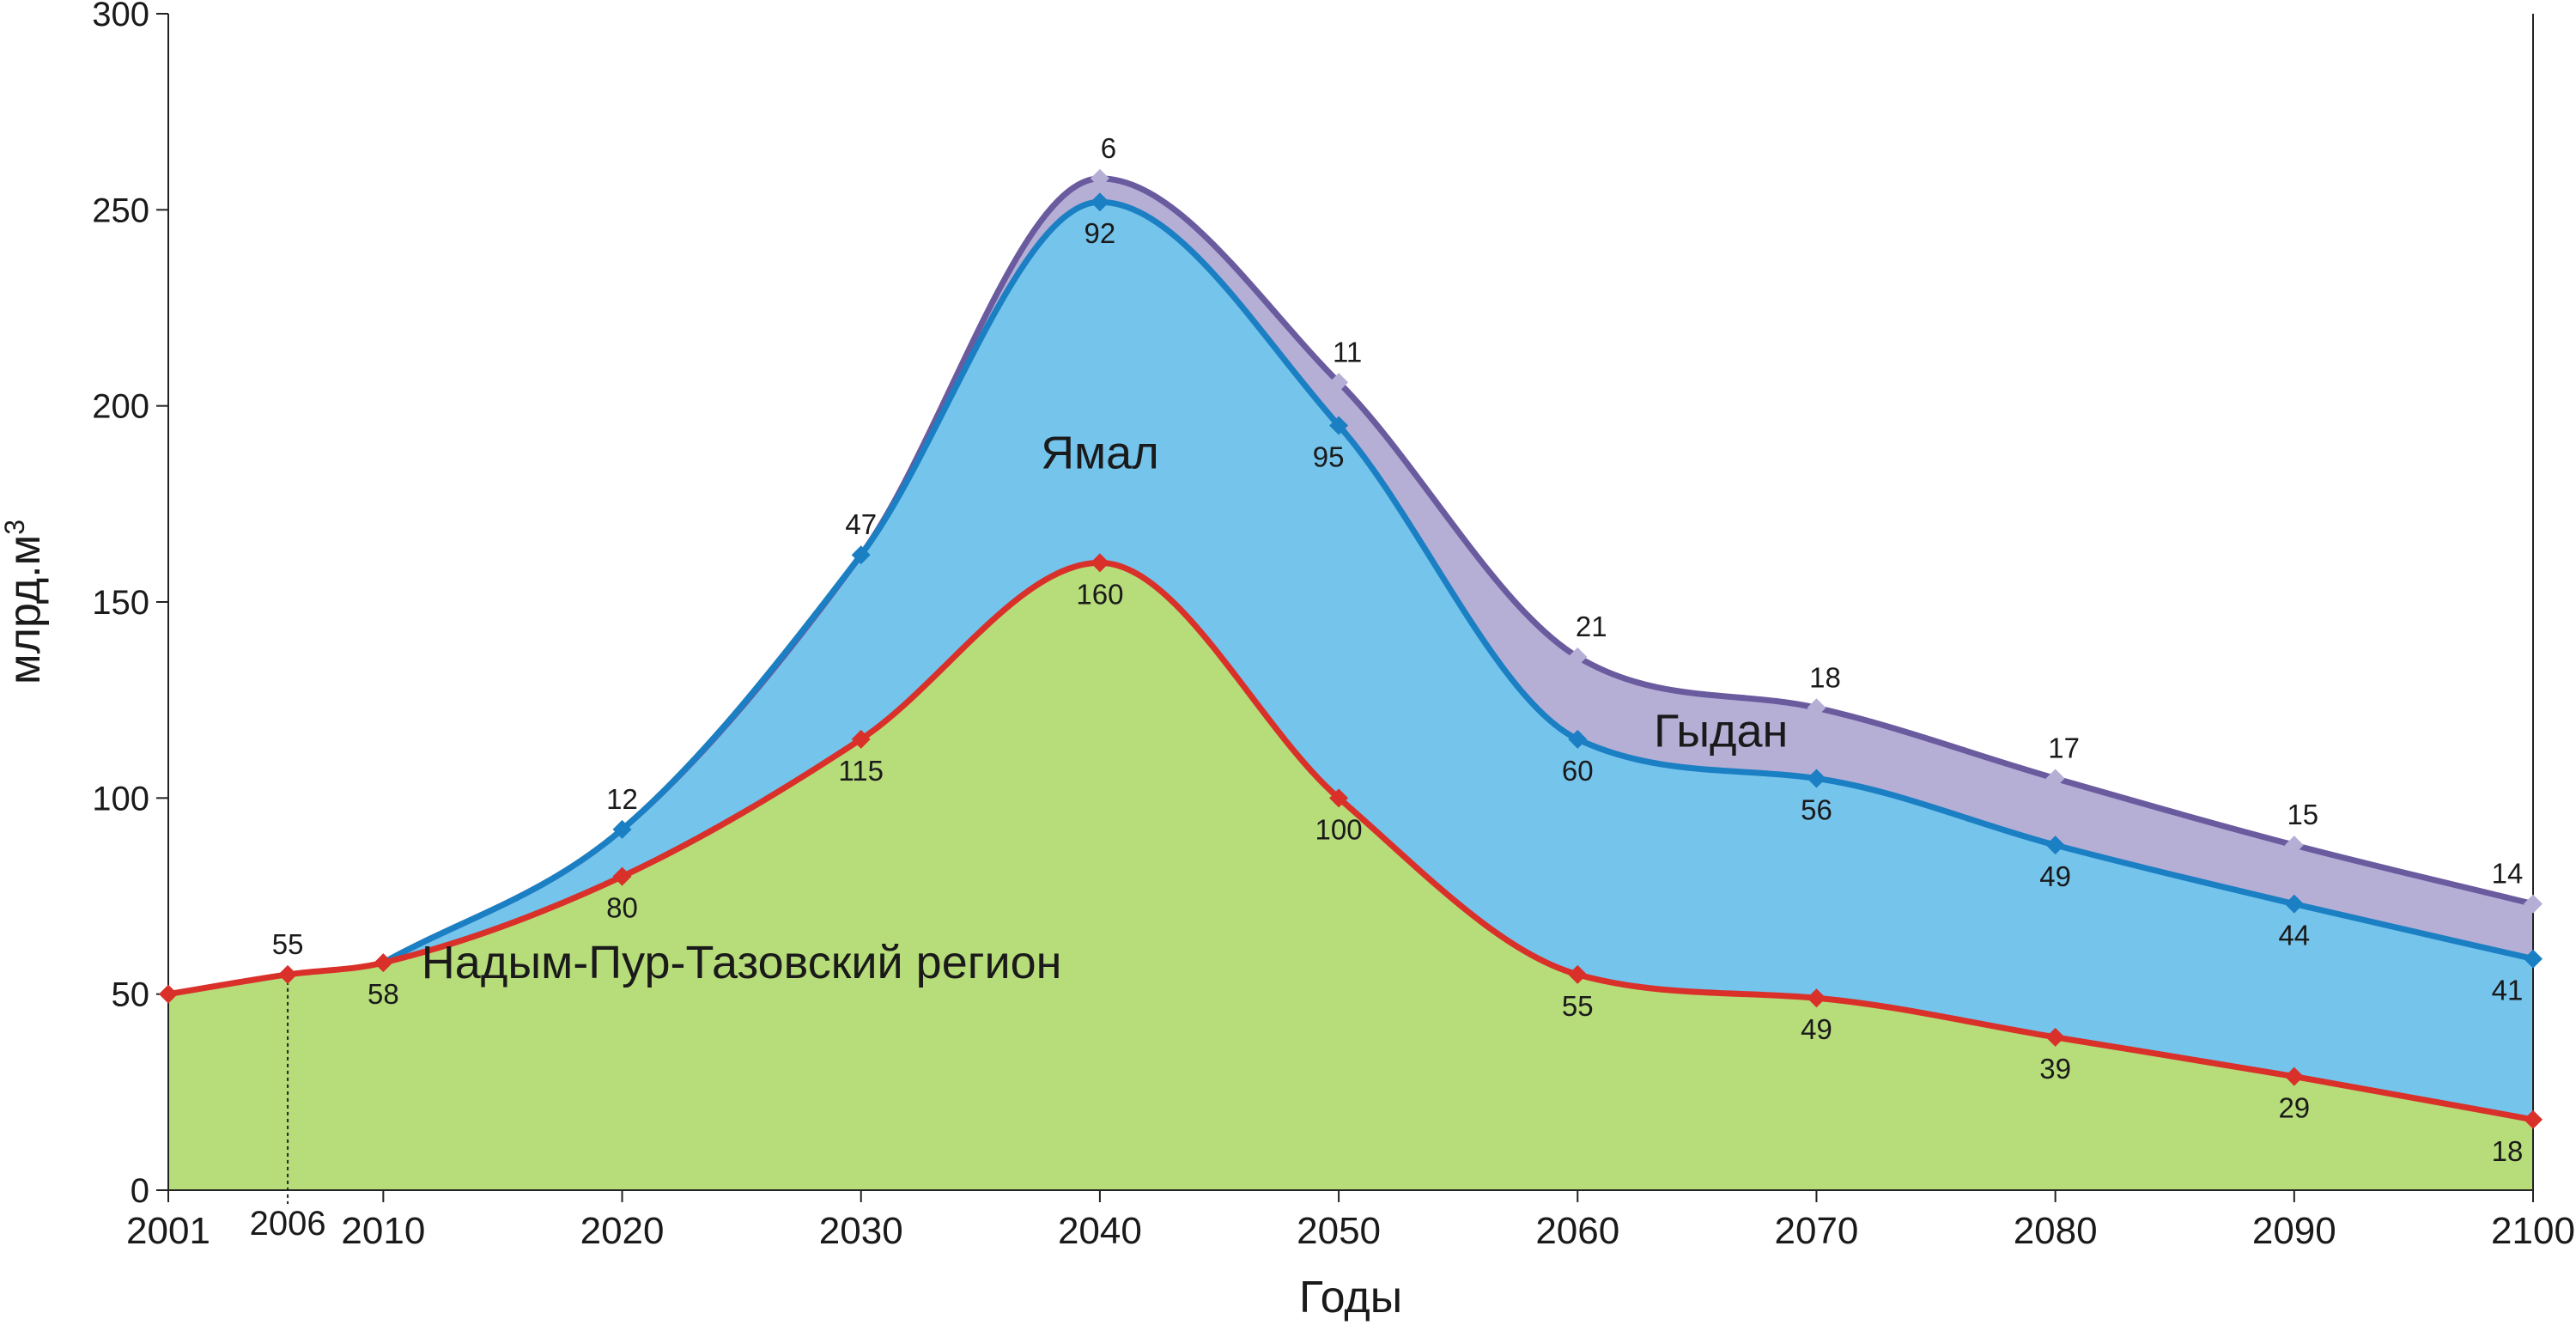  What do you see at coordinates (1350, 1298) in the screenshot?
I see `x-axis-title: Годы` at bounding box center [1350, 1298].